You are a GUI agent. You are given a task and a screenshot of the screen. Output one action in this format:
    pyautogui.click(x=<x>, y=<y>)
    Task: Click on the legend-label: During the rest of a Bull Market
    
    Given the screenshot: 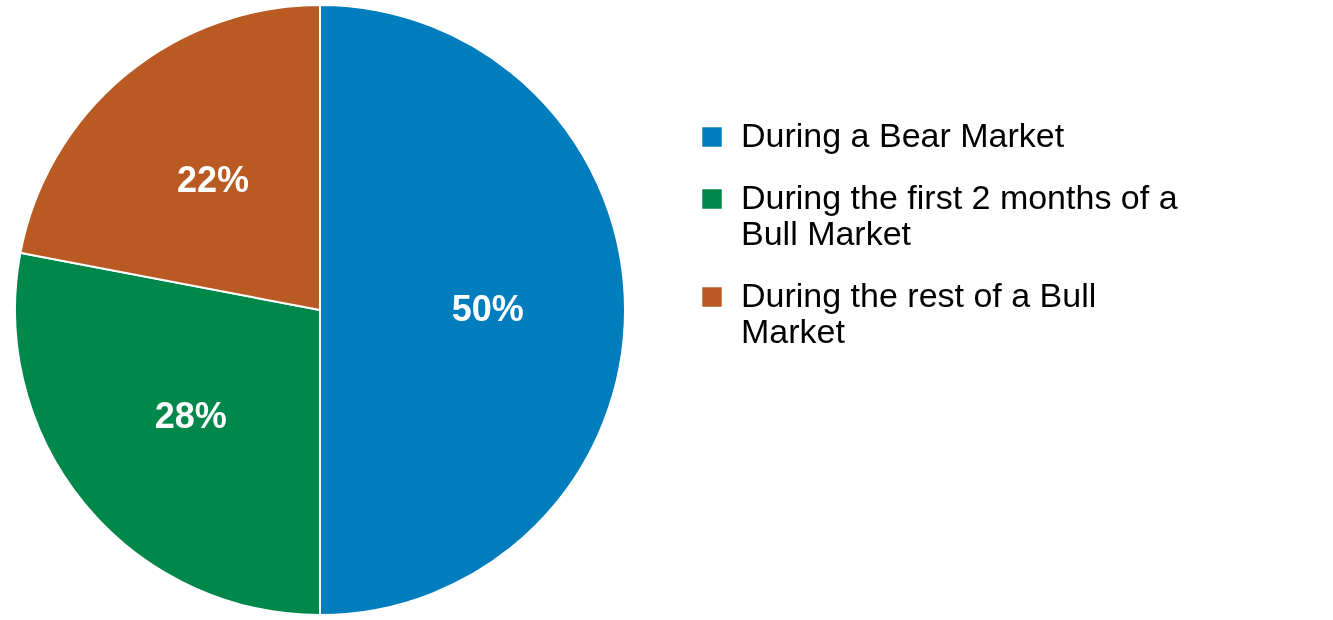 What is the action you would take?
    pyautogui.click(x=919, y=313)
    